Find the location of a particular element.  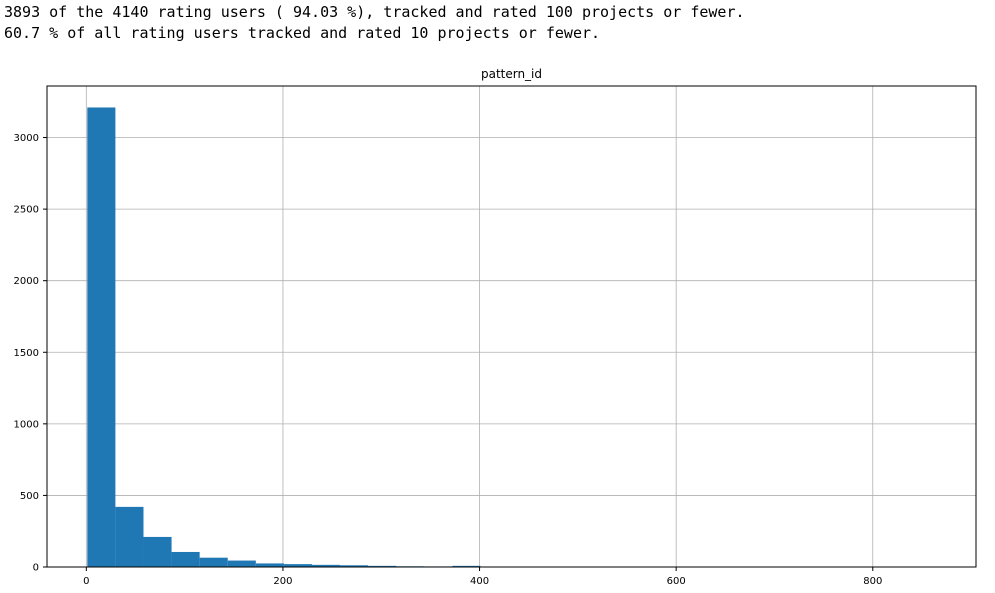

y-tick-label: 500 is located at coordinates (29, 496).